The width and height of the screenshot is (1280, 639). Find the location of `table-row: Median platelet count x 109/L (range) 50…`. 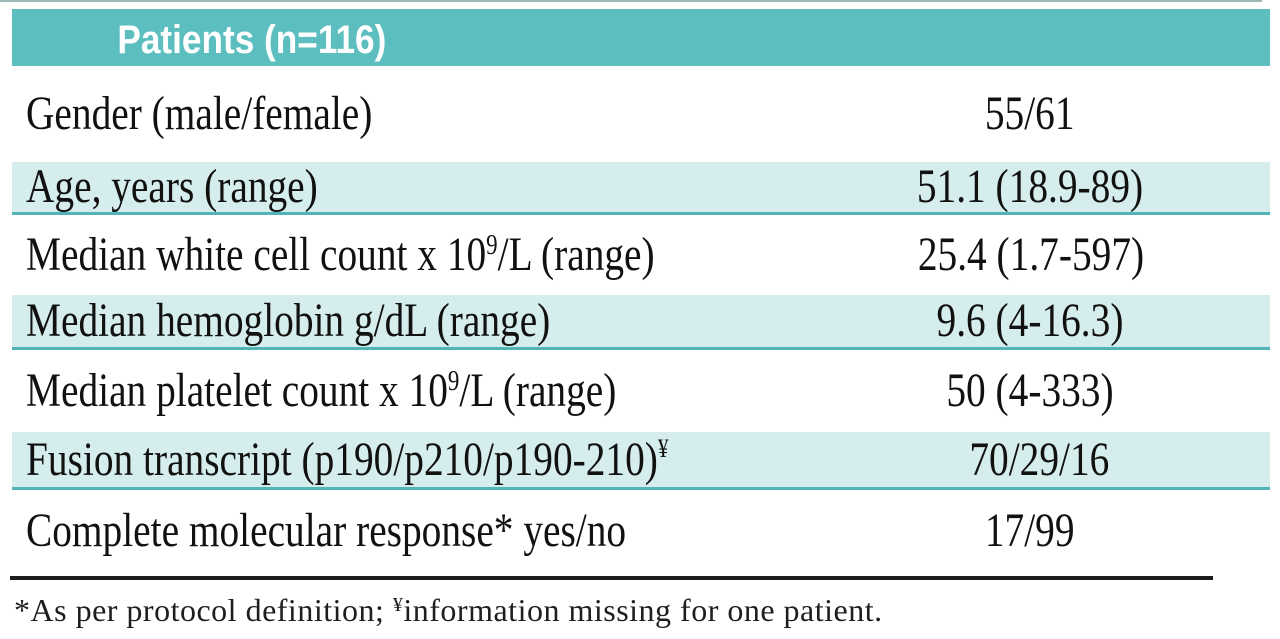

table-row: Median platelet count x 109/L (range) 50… is located at coordinates (641, 391).